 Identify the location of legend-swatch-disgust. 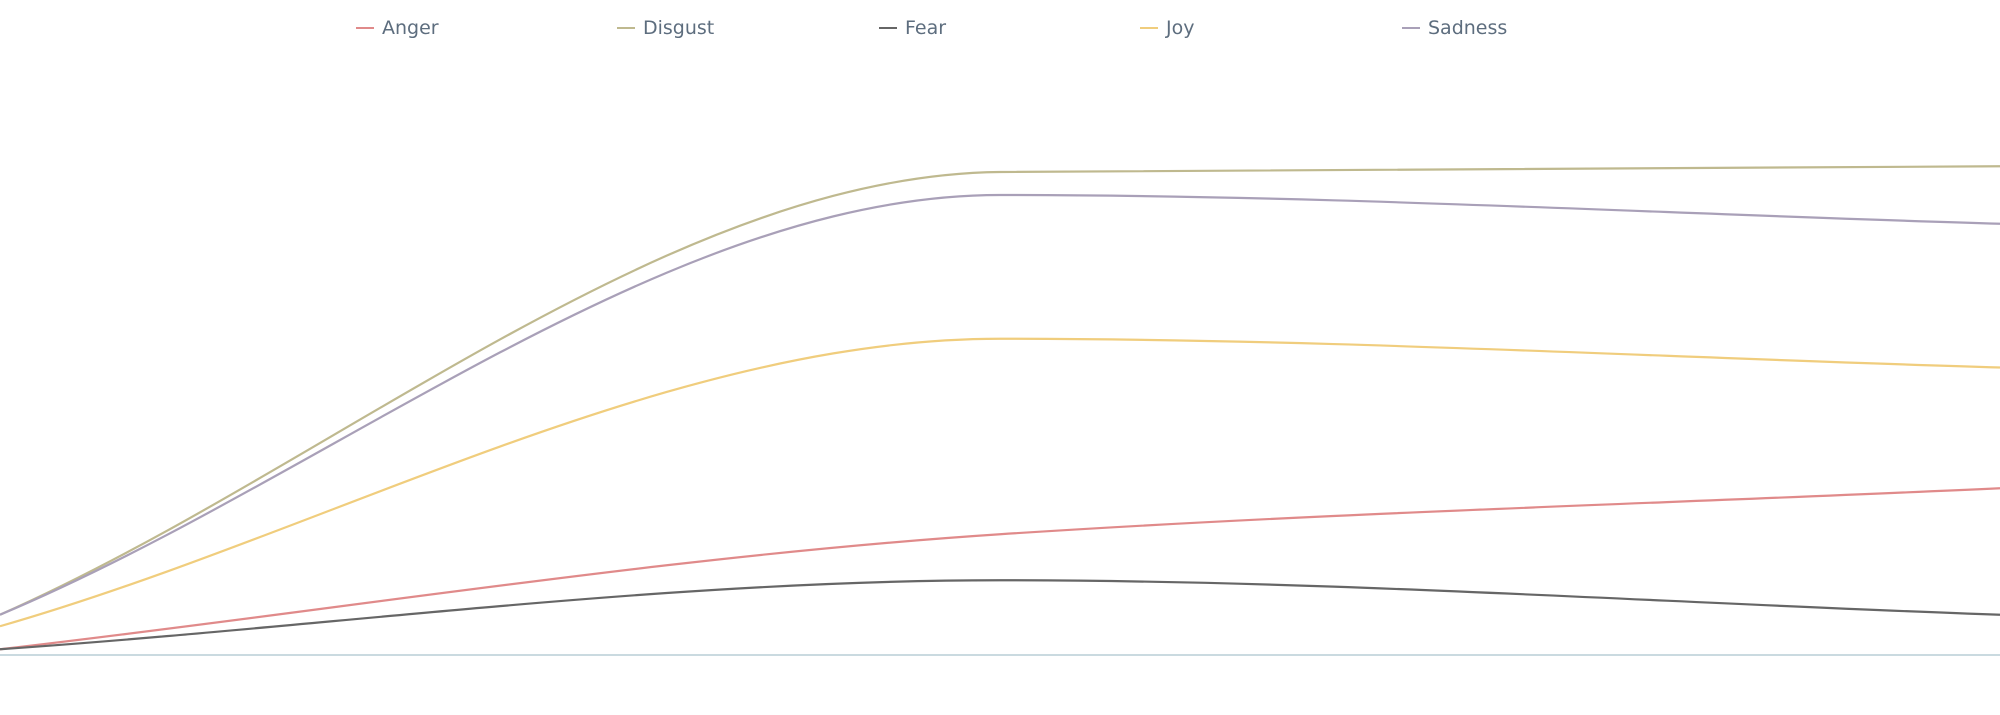
(626, 28).